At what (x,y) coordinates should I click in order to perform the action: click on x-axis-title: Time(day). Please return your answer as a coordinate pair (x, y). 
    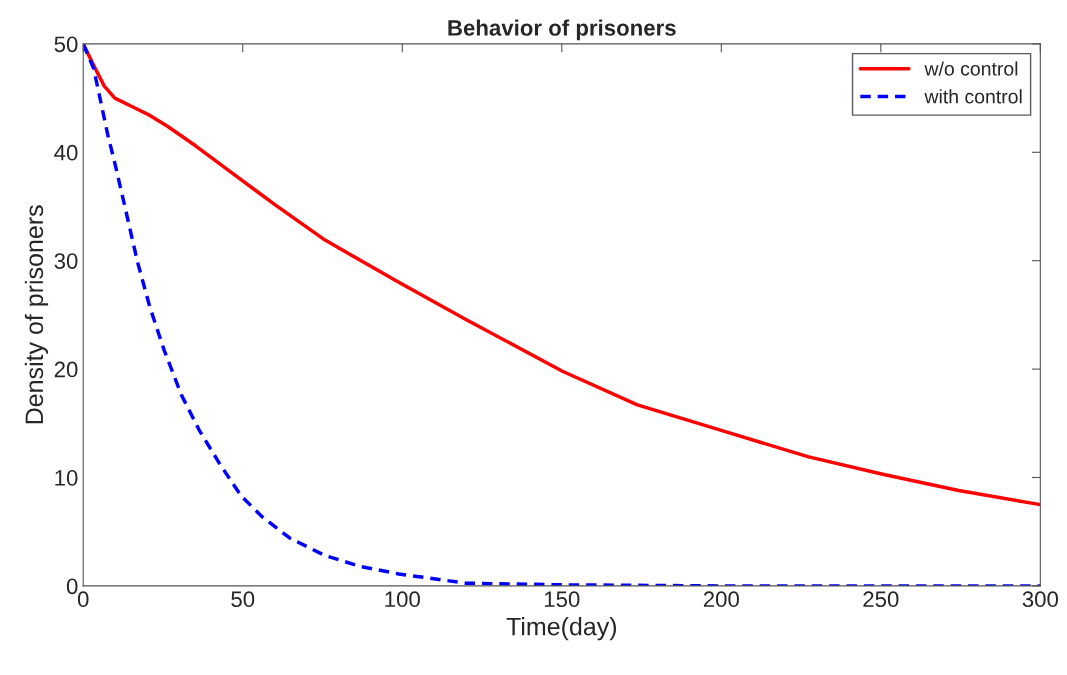
    Looking at the image, I should click on (561, 629).